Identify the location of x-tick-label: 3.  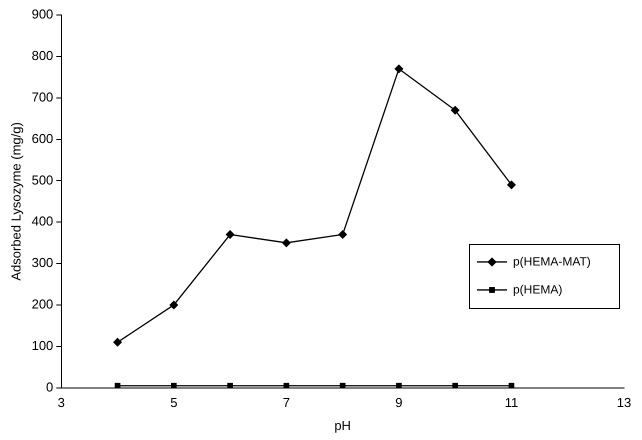
(61, 402).